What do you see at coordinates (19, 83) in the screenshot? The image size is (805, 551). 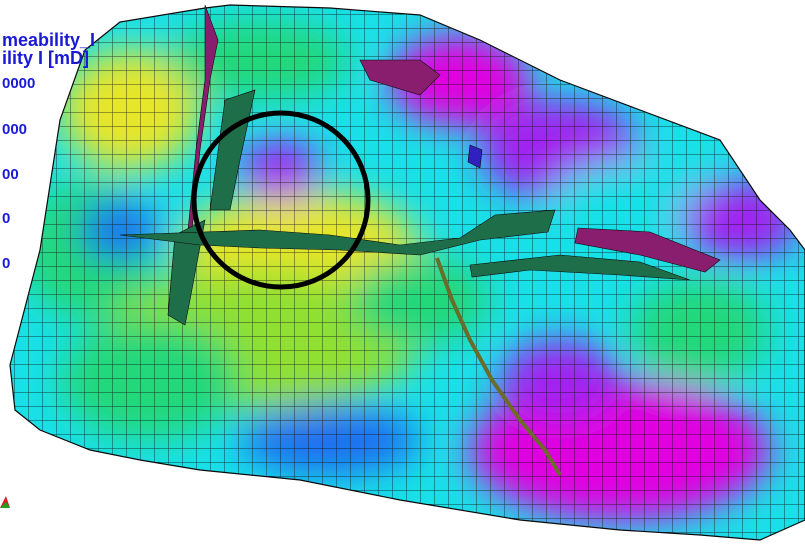 I see `legend-tick-1: 0000` at bounding box center [19, 83].